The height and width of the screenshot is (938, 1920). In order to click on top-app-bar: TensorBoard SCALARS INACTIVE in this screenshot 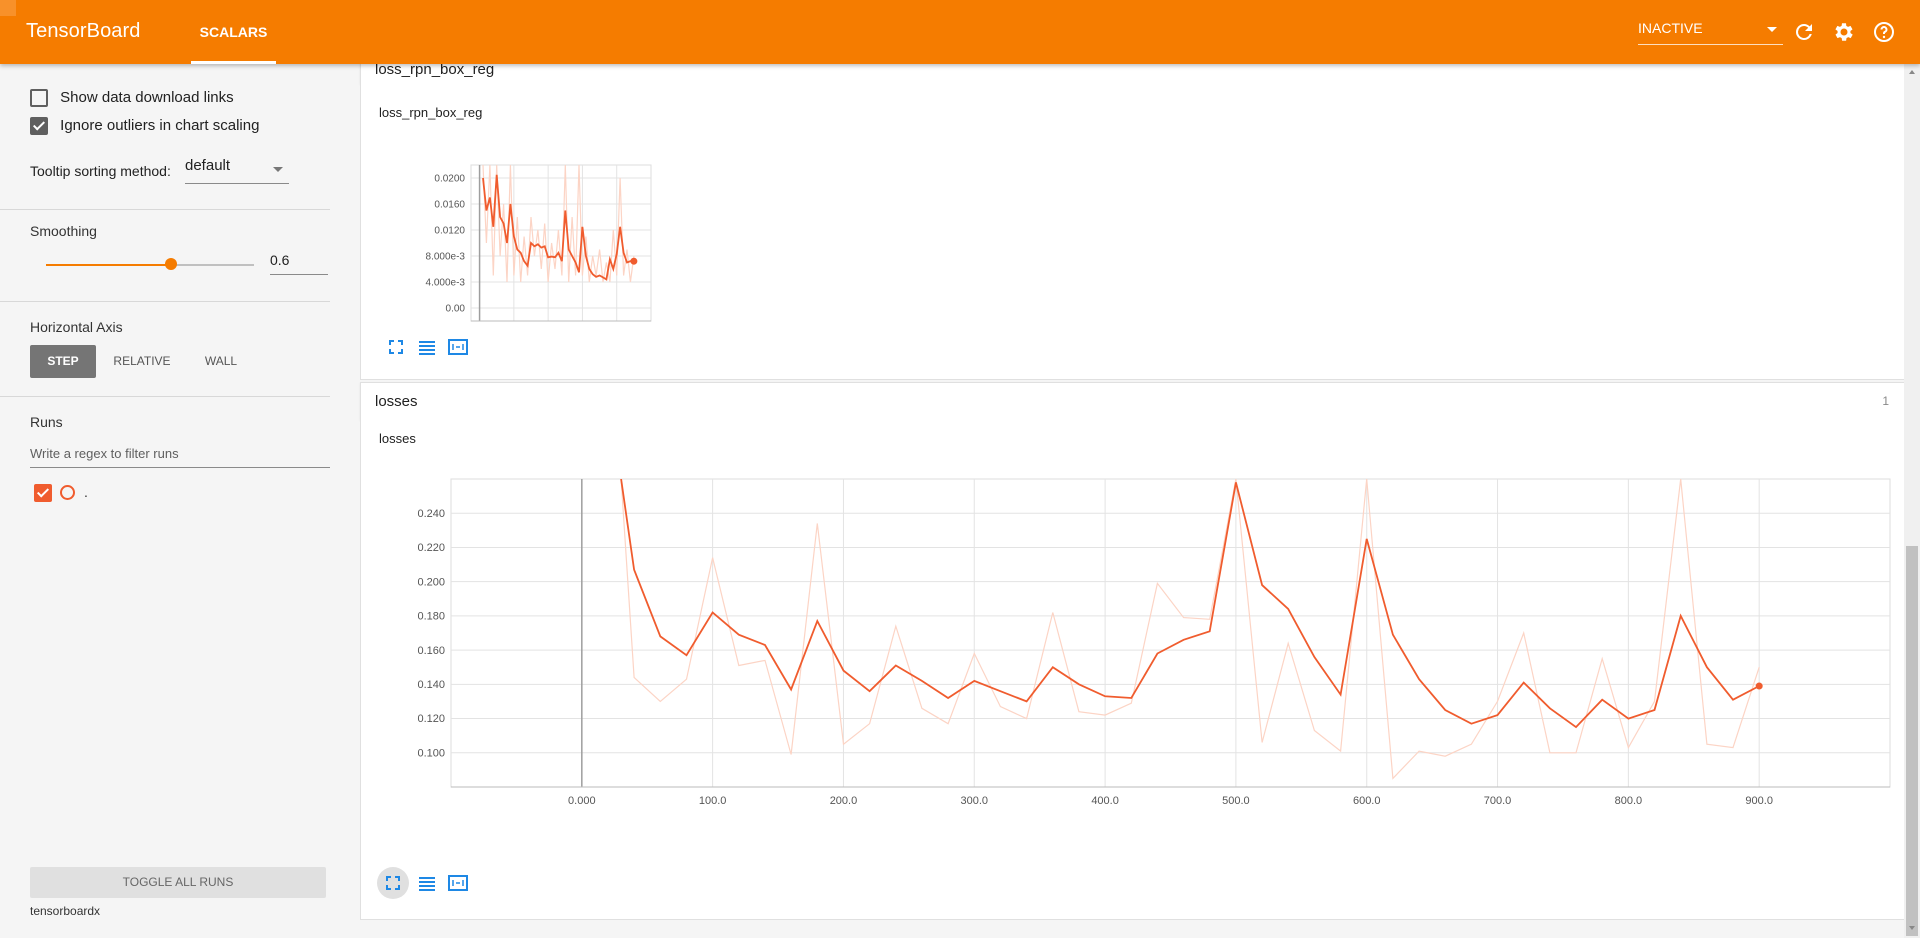, I will do `click(960, 32)`.